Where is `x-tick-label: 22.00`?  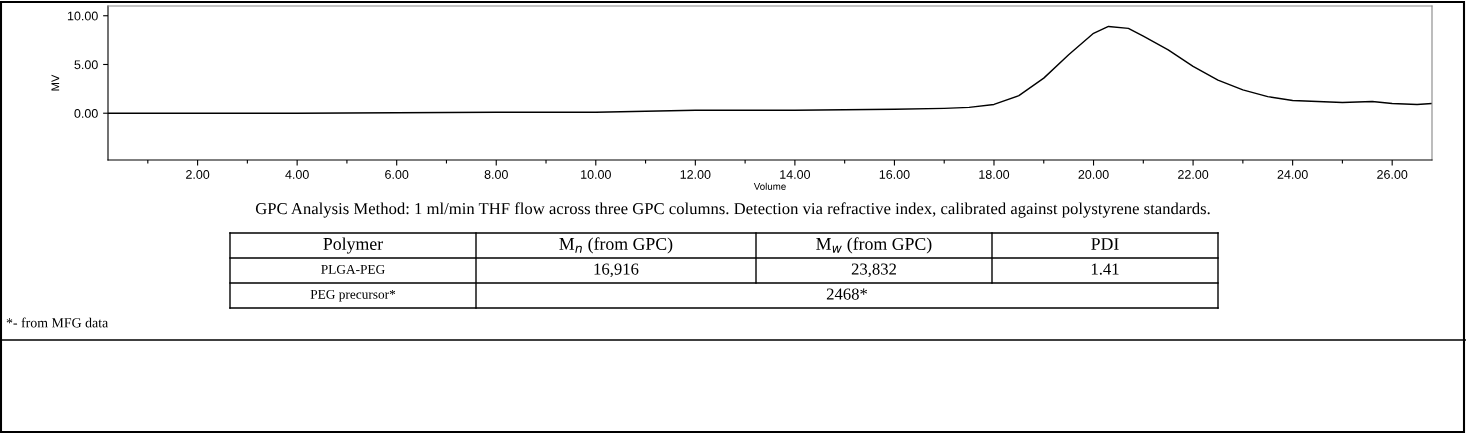
x-tick-label: 22.00 is located at coordinates (1193, 174).